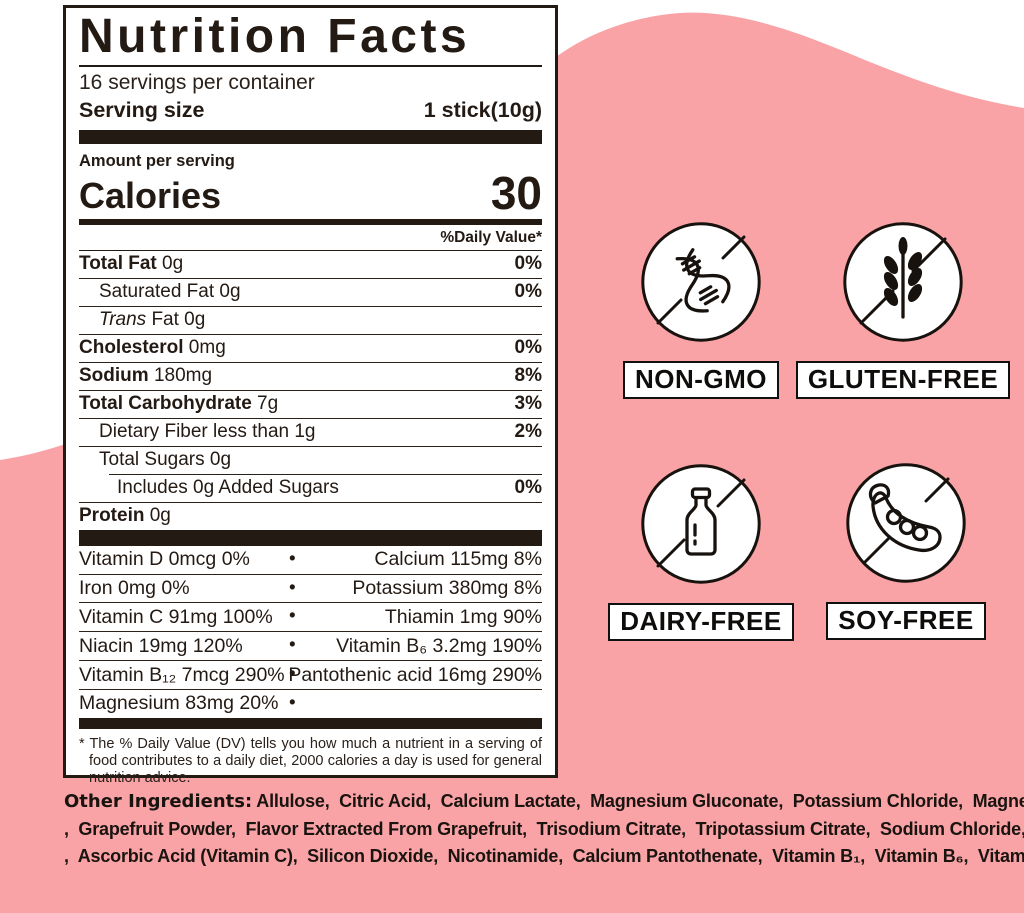 This screenshot has height=913, width=1024. What do you see at coordinates (325, 474) in the screenshot?
I see `indented-separator` at bounding box center [325, 474].